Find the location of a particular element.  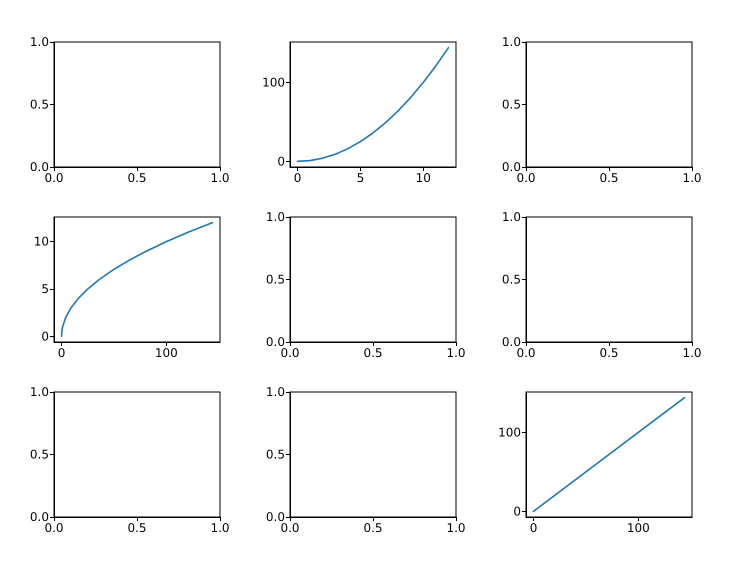

y-tick-label: 10 is located at coordinates (41, 241).